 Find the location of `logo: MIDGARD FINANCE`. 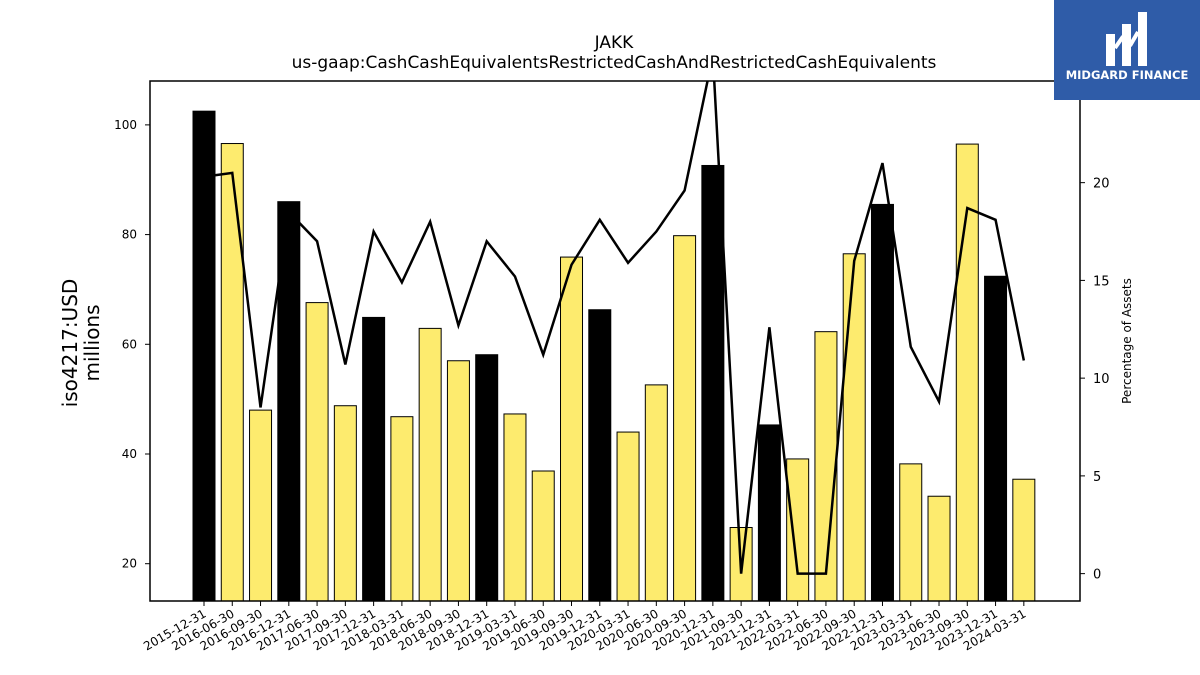

logo: MIDGARD FINANCE is located at coordinates (1127, 50).